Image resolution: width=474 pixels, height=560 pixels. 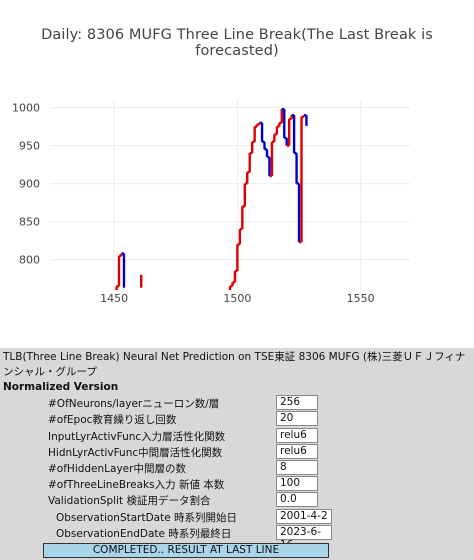 What do you see at coordinates (29, 260) in the screenshot?
I see `y-tick-label: 800` at bounding box center [29, 260].